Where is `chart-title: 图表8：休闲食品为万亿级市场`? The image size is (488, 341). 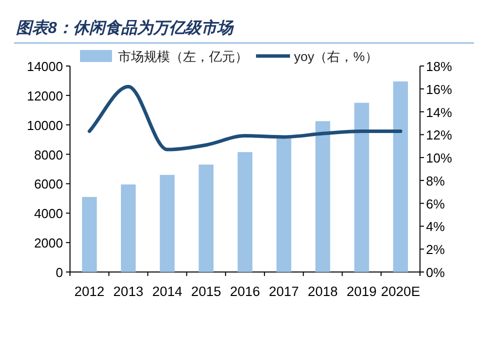 chart-title: 图表8：休闲食品为万亿级市场 is located at coordinates (125, 28).